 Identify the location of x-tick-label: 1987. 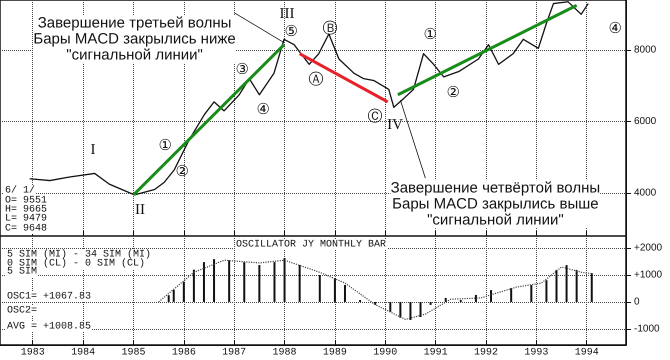
(234, 353).